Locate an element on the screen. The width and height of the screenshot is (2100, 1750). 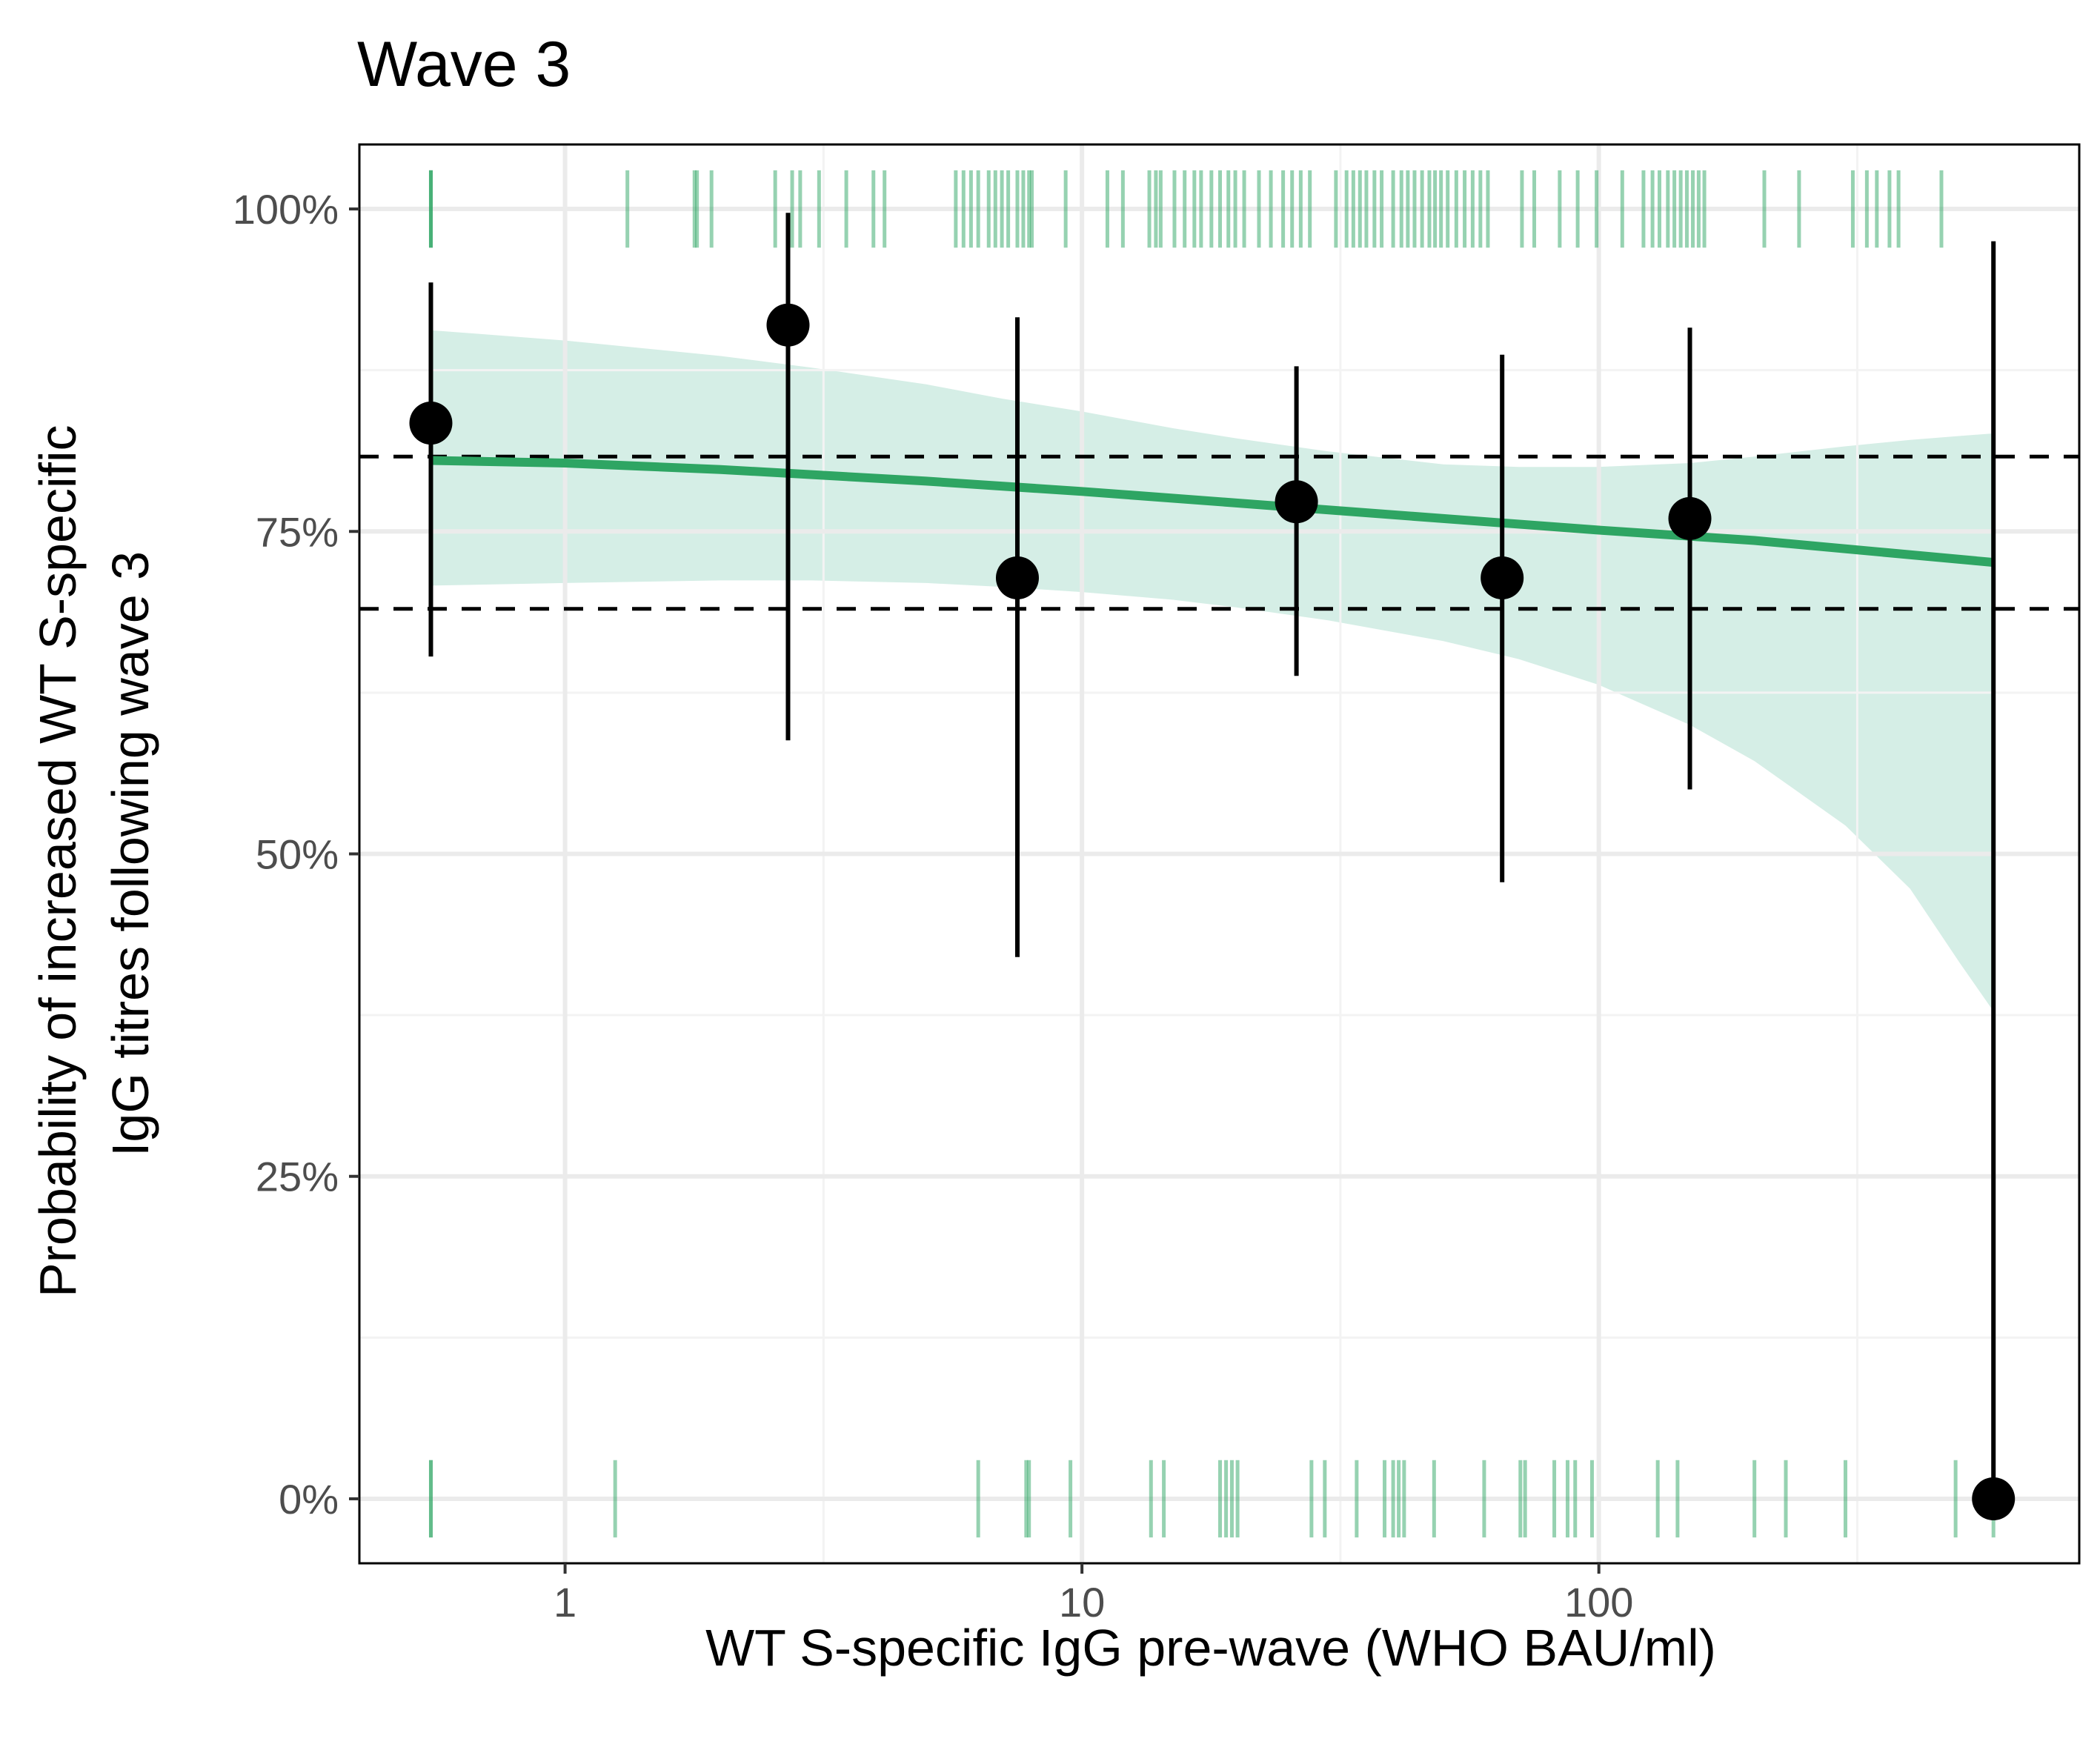
y-axis-title-line-2: IgG titres following wave 3 is located at coordinates (130, 854).